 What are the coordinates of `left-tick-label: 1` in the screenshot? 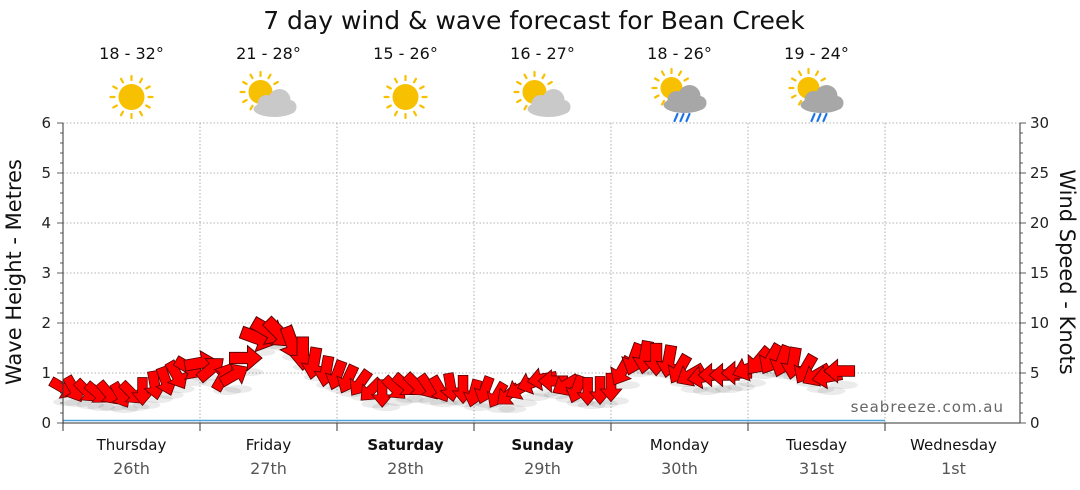 It's located at (46, 373).